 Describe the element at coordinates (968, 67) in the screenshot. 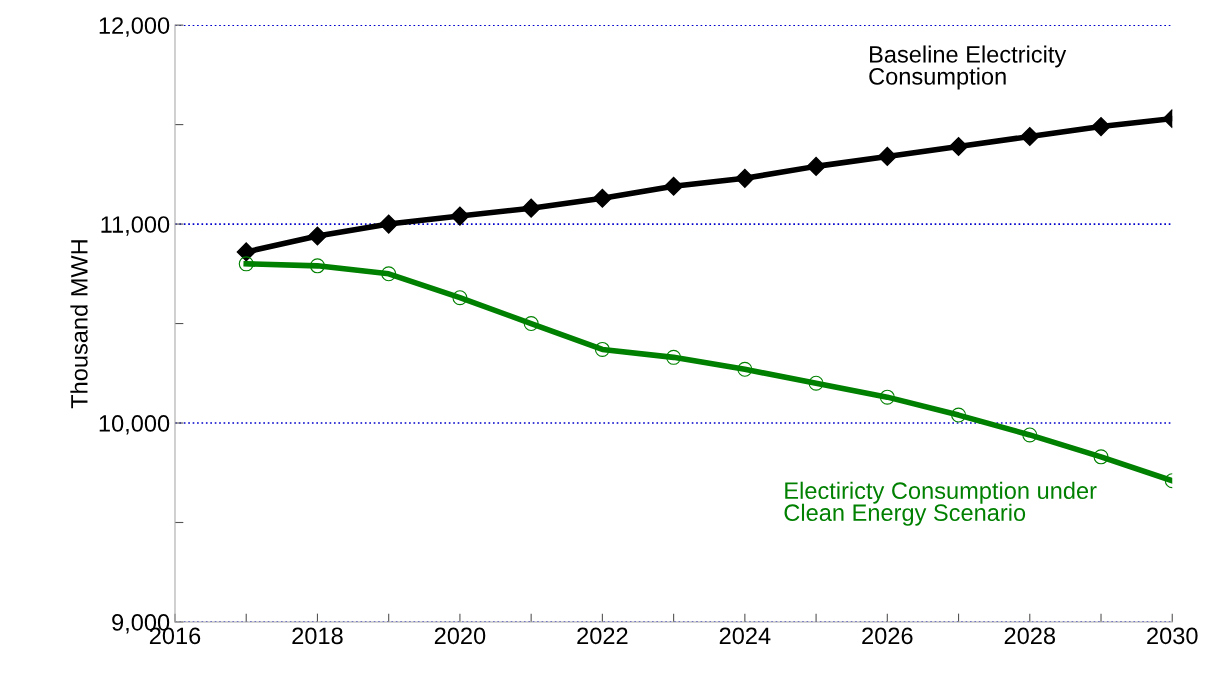

I see `series-label: Baseline Electricity Consumption` at that location.